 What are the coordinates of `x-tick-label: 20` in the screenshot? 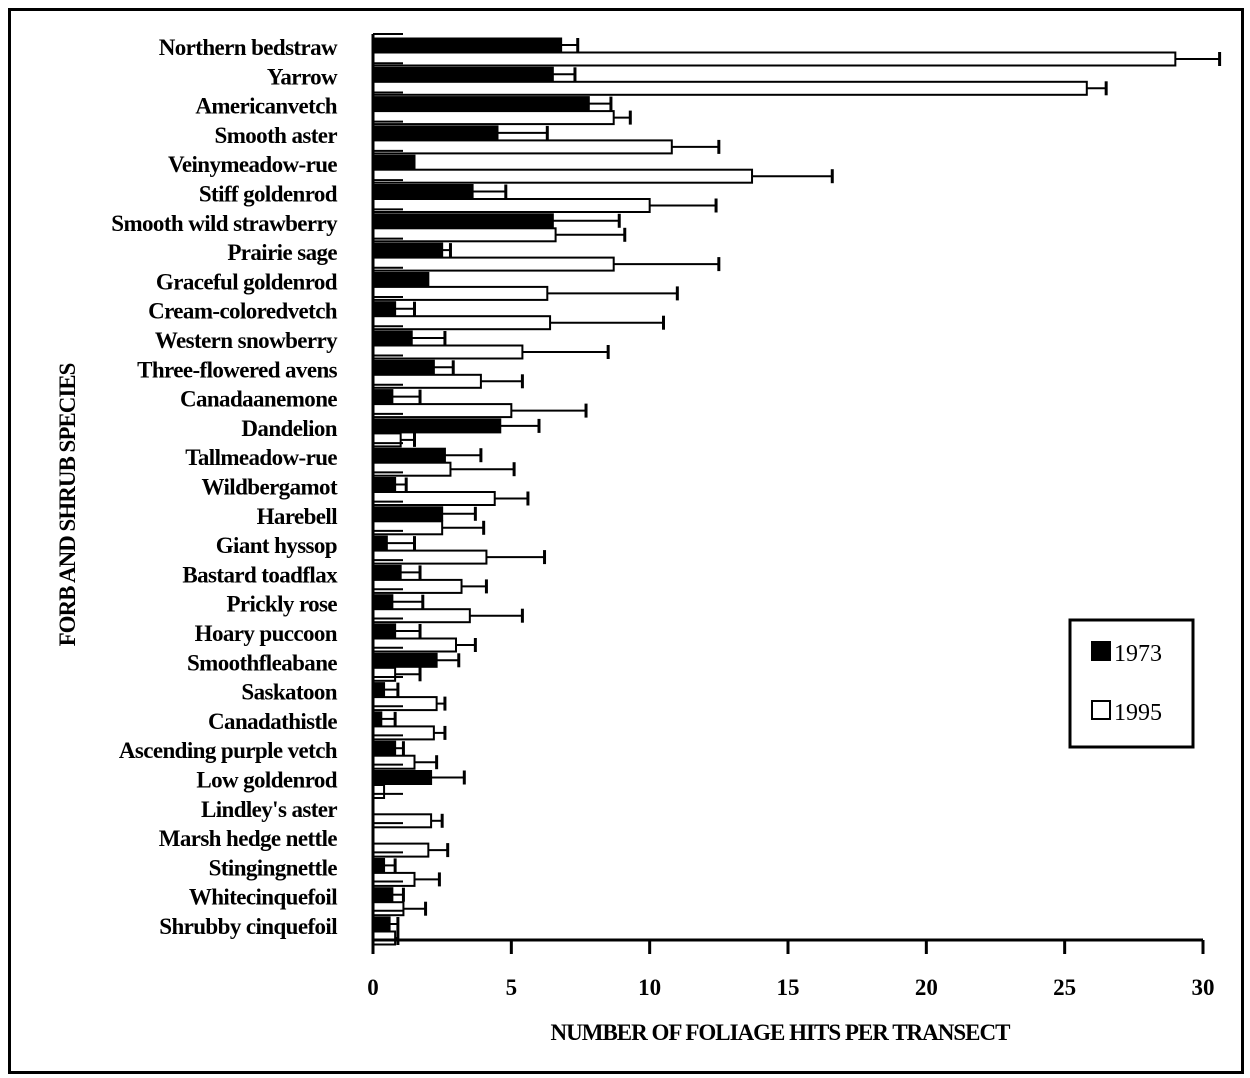 It's located at (926, 987).